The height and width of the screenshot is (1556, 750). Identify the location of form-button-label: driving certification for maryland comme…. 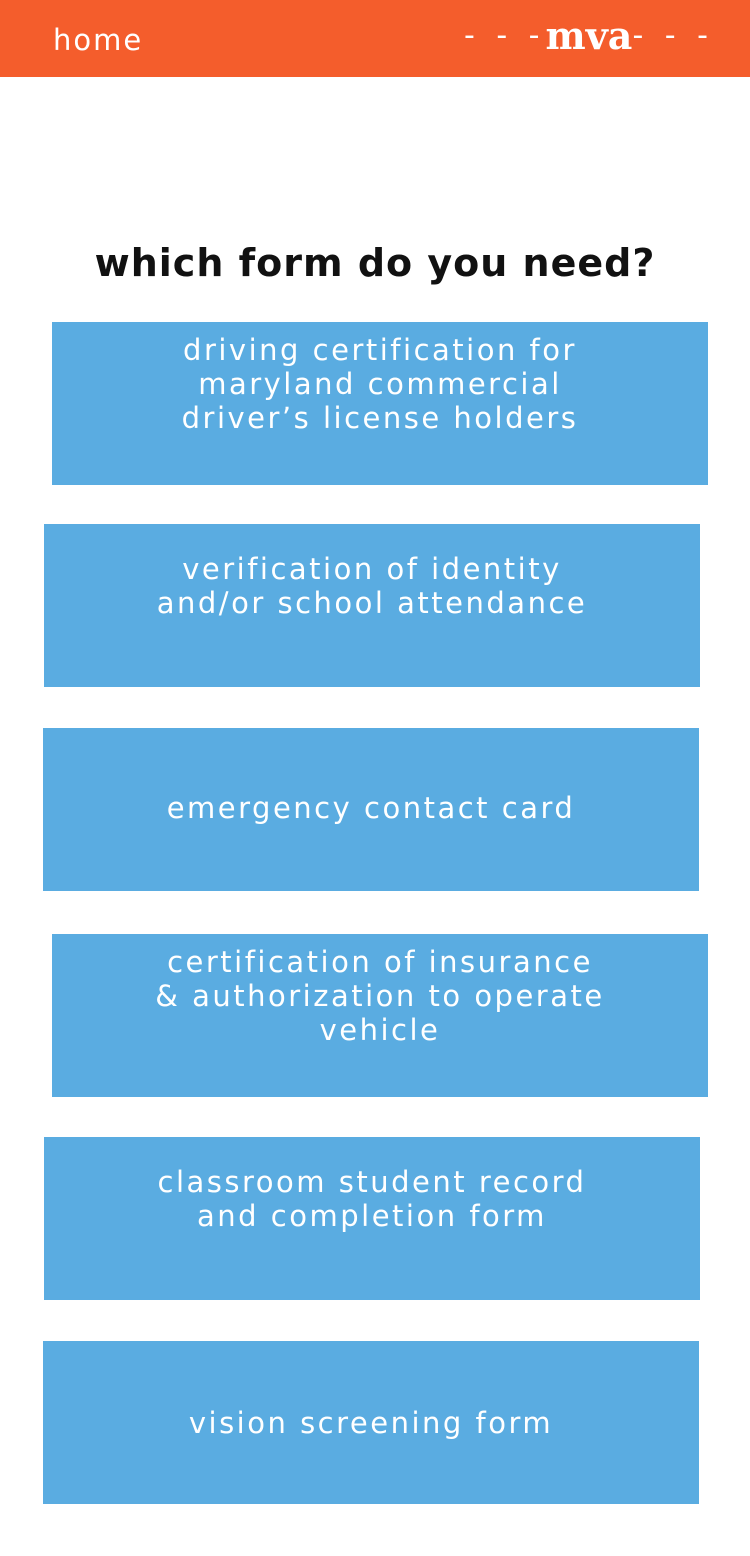
(380, 383).